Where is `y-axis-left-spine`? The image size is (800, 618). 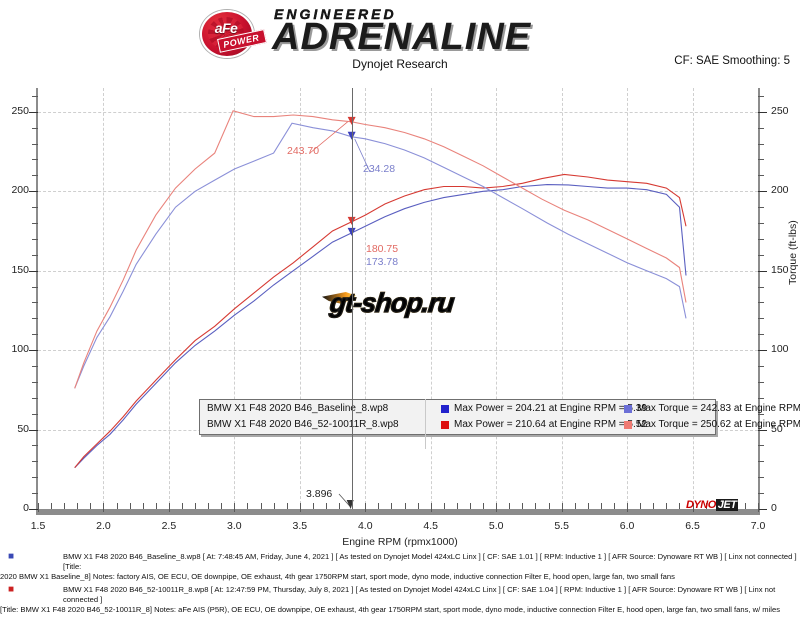
y-axis-left-spine is located at coordinates (37, 301).